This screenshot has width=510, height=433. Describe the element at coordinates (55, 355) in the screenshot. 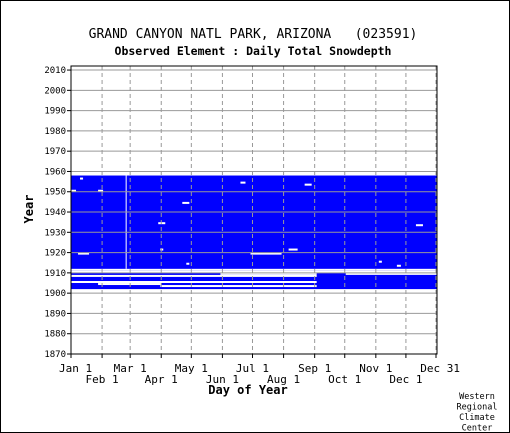

I see `y-tick-label: 1870` at that location.